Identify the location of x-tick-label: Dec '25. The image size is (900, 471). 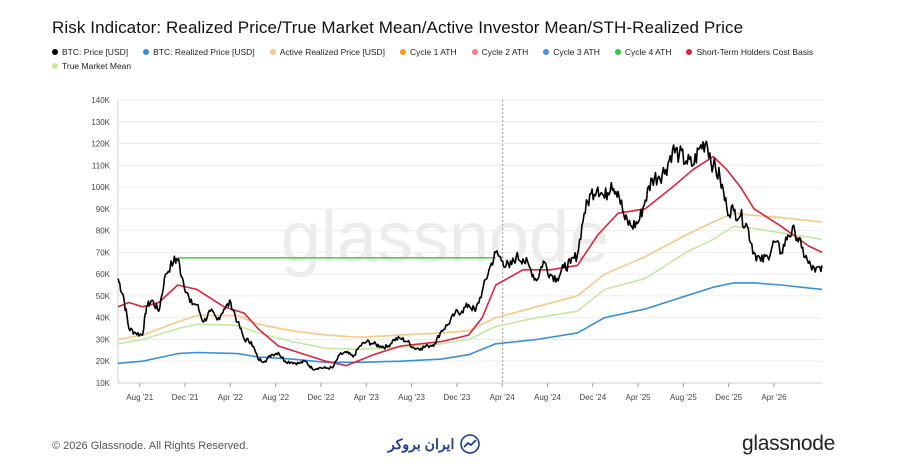
(728, 397).